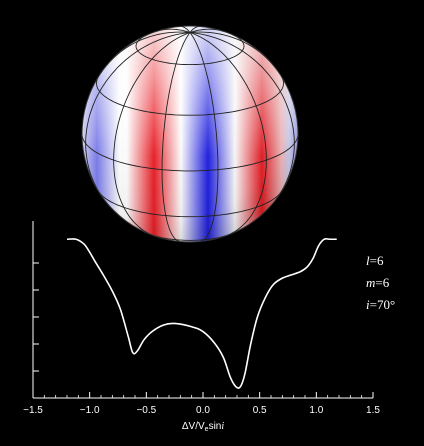 The height and width of the screenshot is (446, 424). What do you see at coordinates (316, 410) in the screenshot?
I see `x-tick-label: 1.0` at bounding box center [316, 410].